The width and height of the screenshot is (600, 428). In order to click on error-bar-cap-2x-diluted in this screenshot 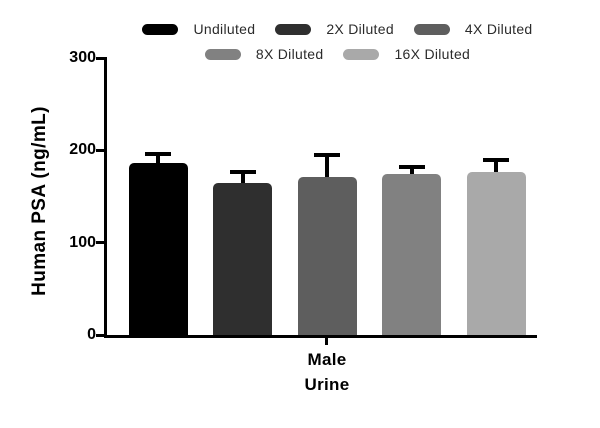, I will do `click(242, 172)`.